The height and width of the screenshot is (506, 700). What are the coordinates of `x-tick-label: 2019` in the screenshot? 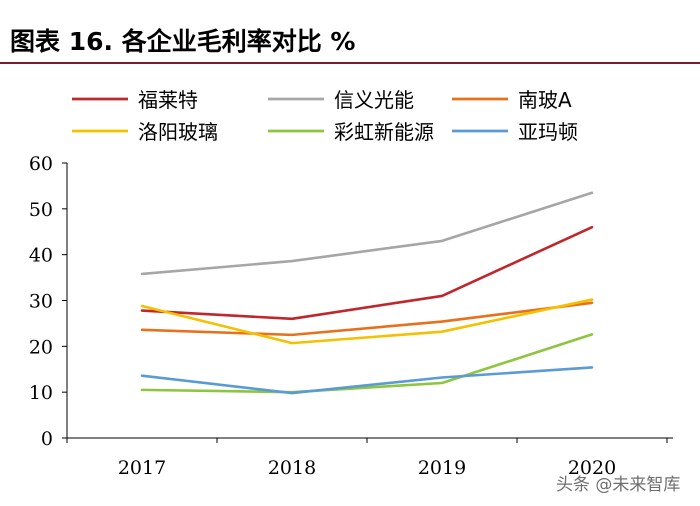 It's located at (442, 468).